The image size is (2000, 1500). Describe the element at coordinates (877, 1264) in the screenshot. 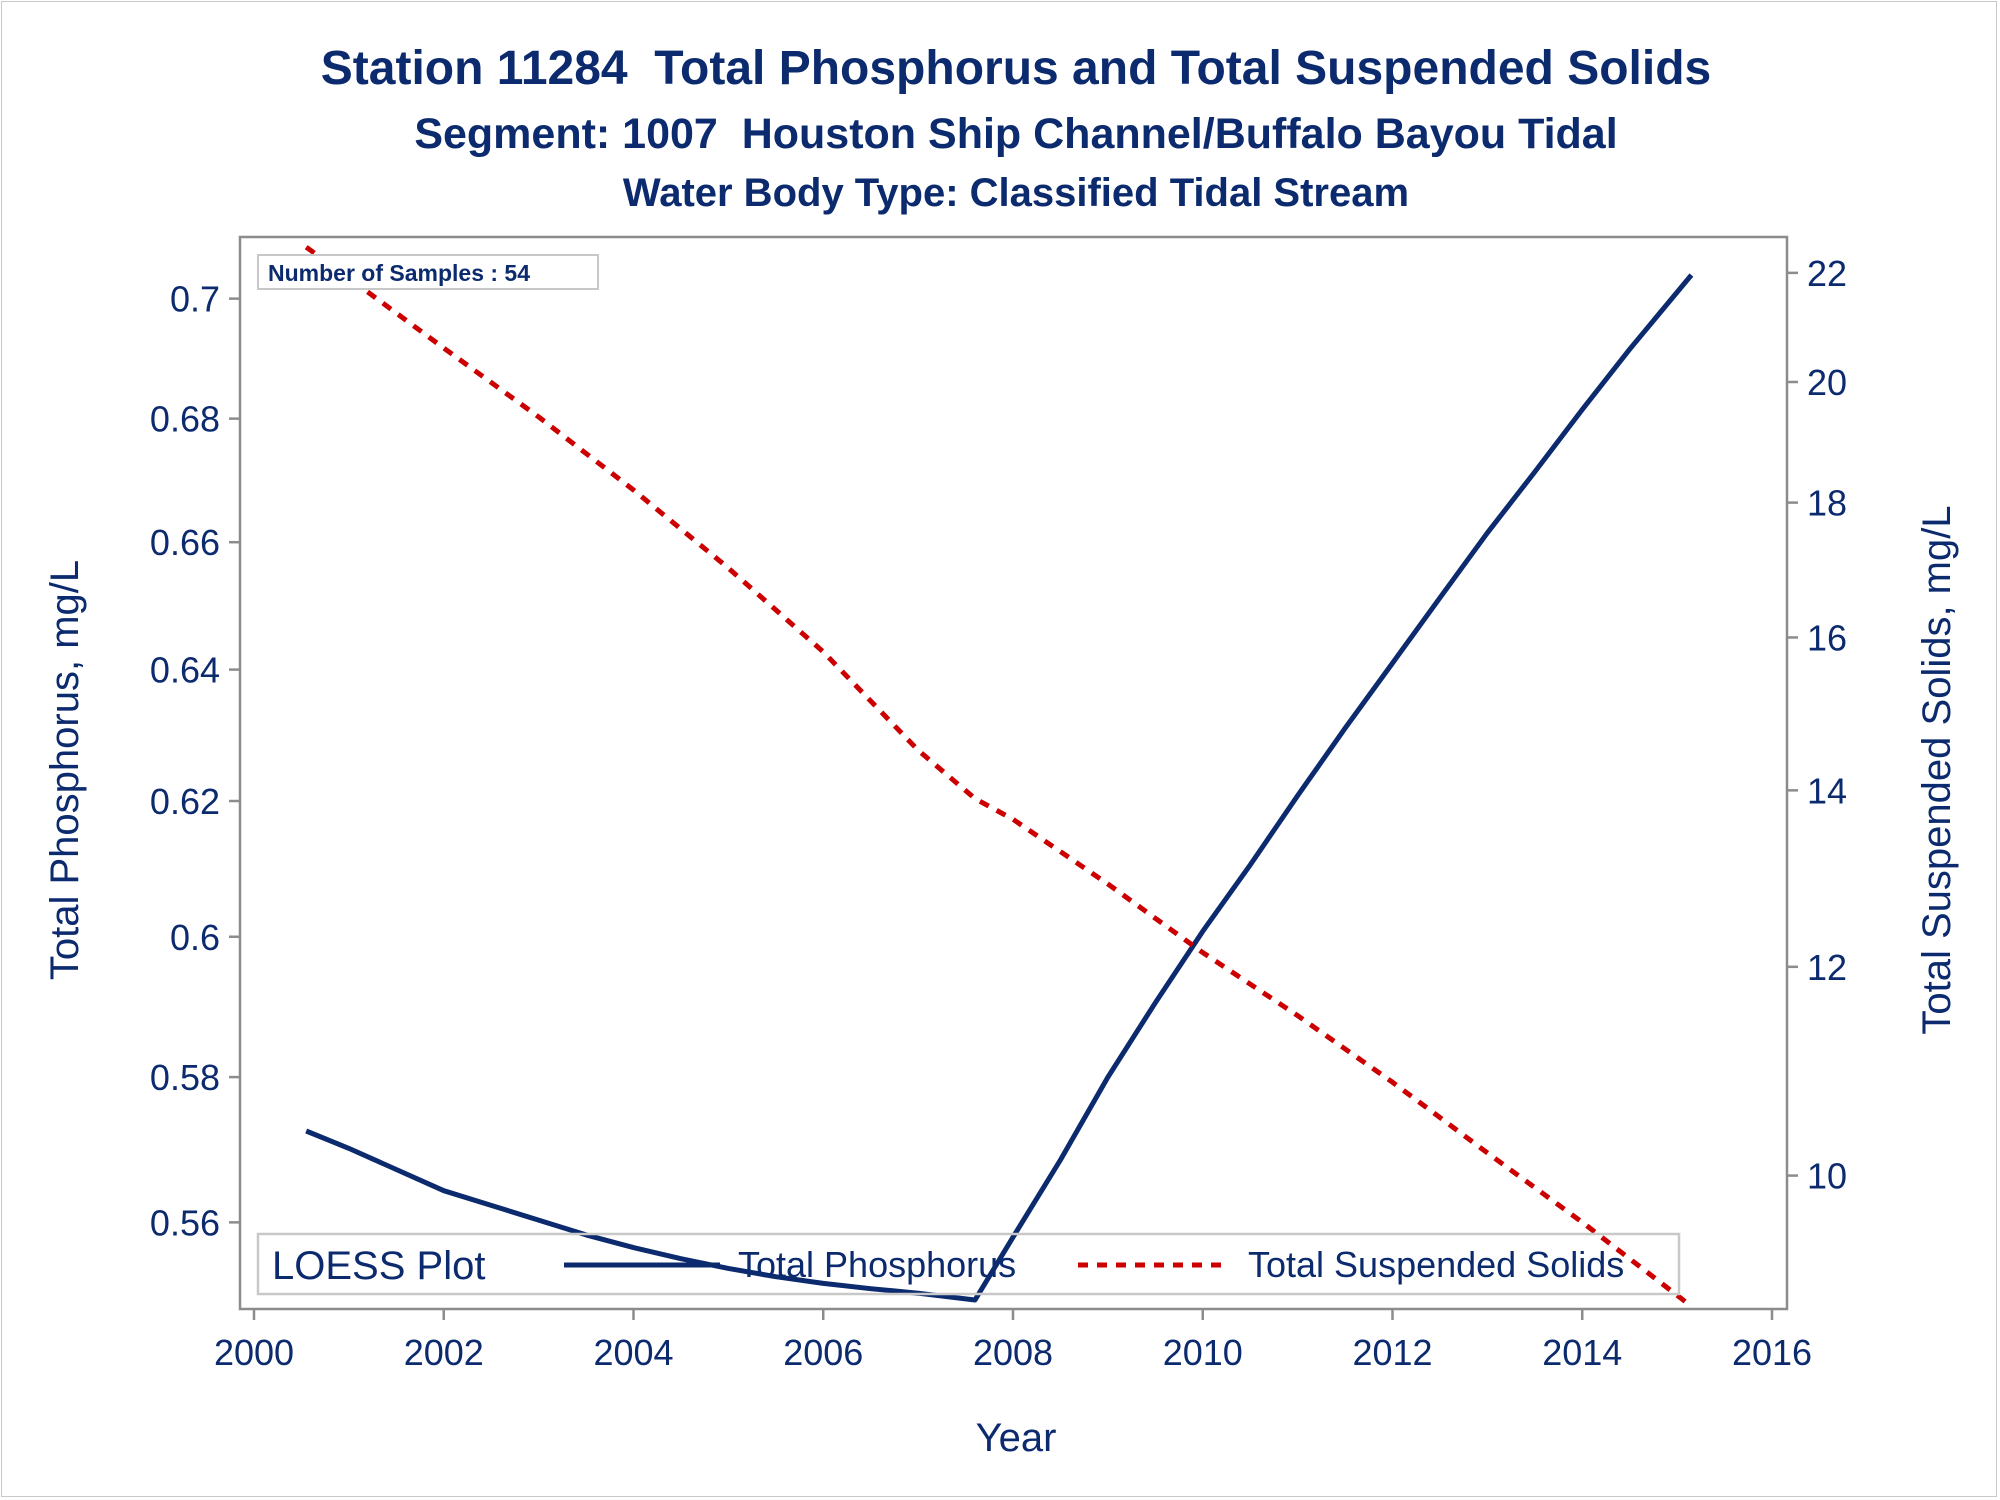

I see `legend-label-total-phosphorus: Total Phosphorus` at that location.